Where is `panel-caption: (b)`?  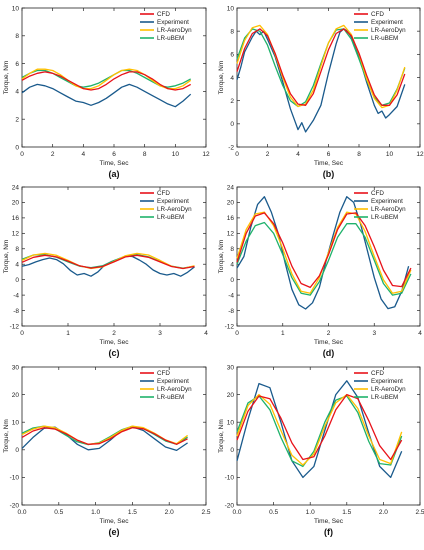
panel-caption: (b) is located at coordinates (329, 174).